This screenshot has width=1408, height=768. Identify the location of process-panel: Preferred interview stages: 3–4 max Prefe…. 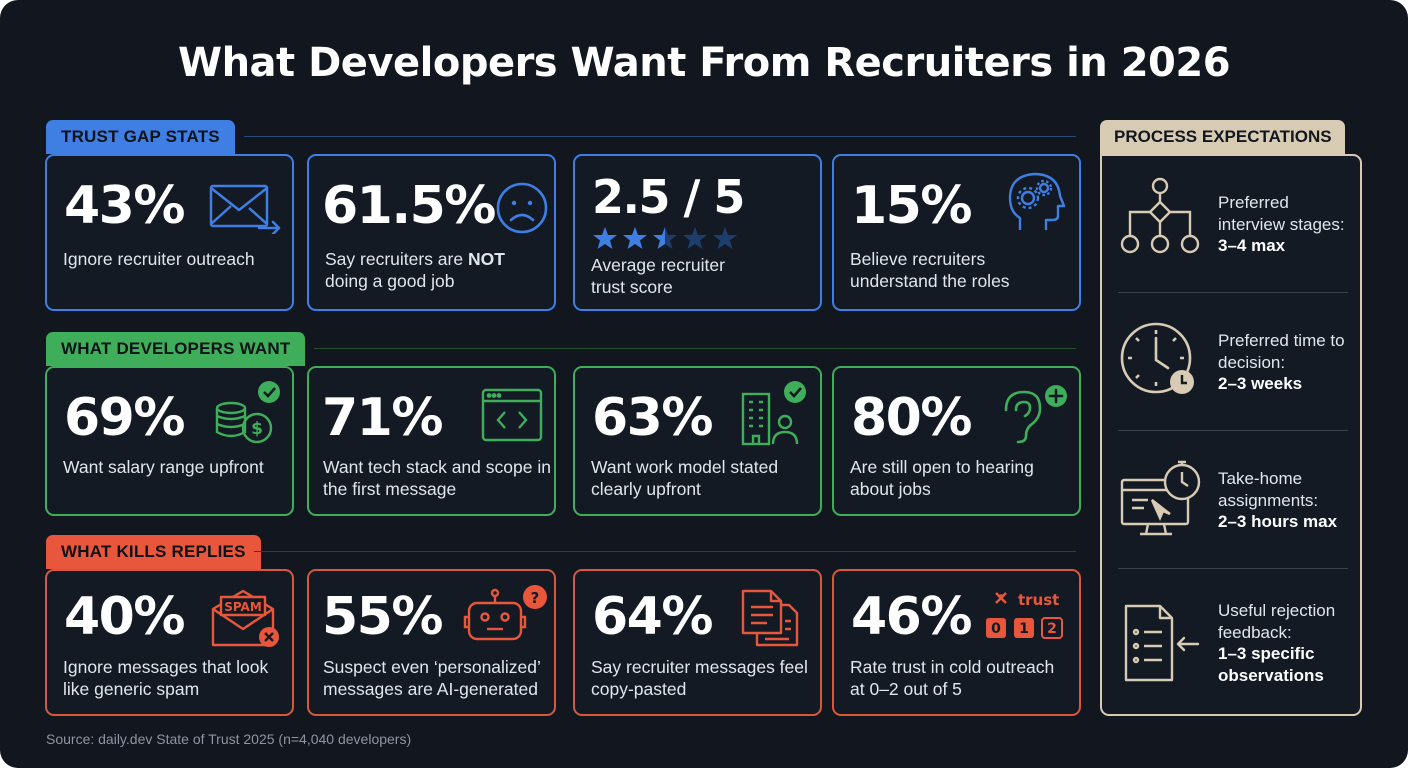
(1231, 435).